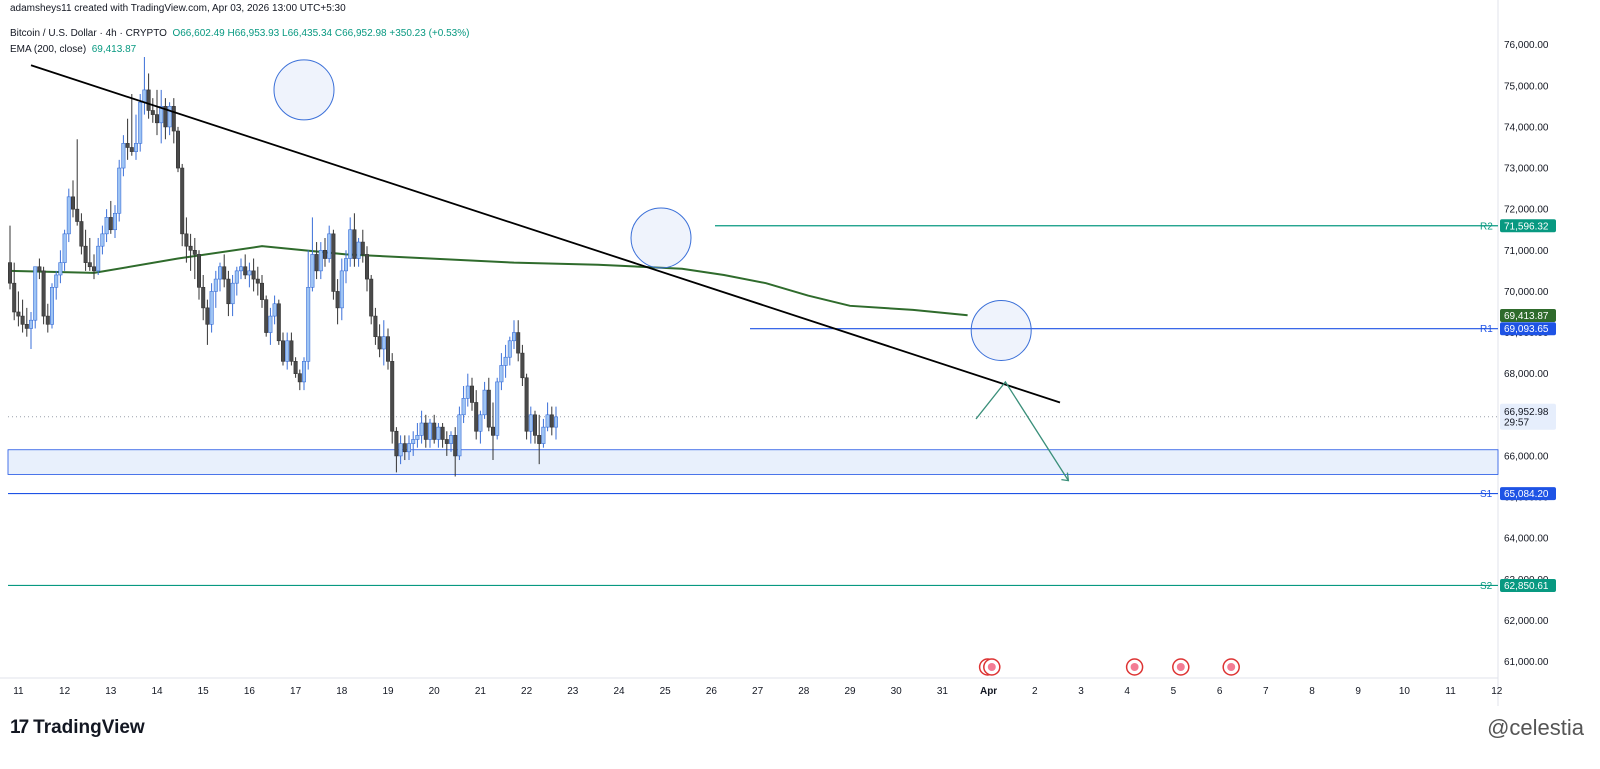  Describe the element at coordinates (250, 691) in the screenshot. I see `x-tick-label: 16` at that location.